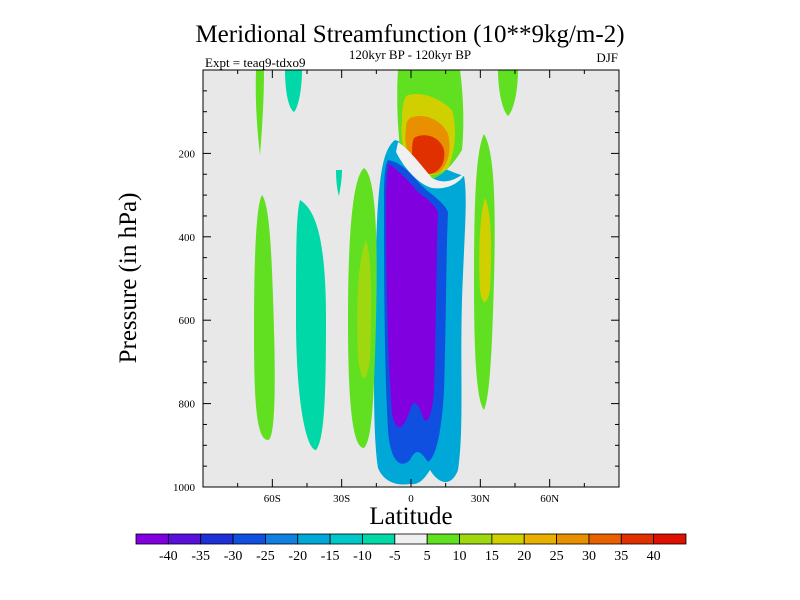 This screenshot has width=800, height=600. What do you see at coordinates (589, 556) in the screenshot?
I see `colorbar-label: 30` at bounding box center [589, 556].